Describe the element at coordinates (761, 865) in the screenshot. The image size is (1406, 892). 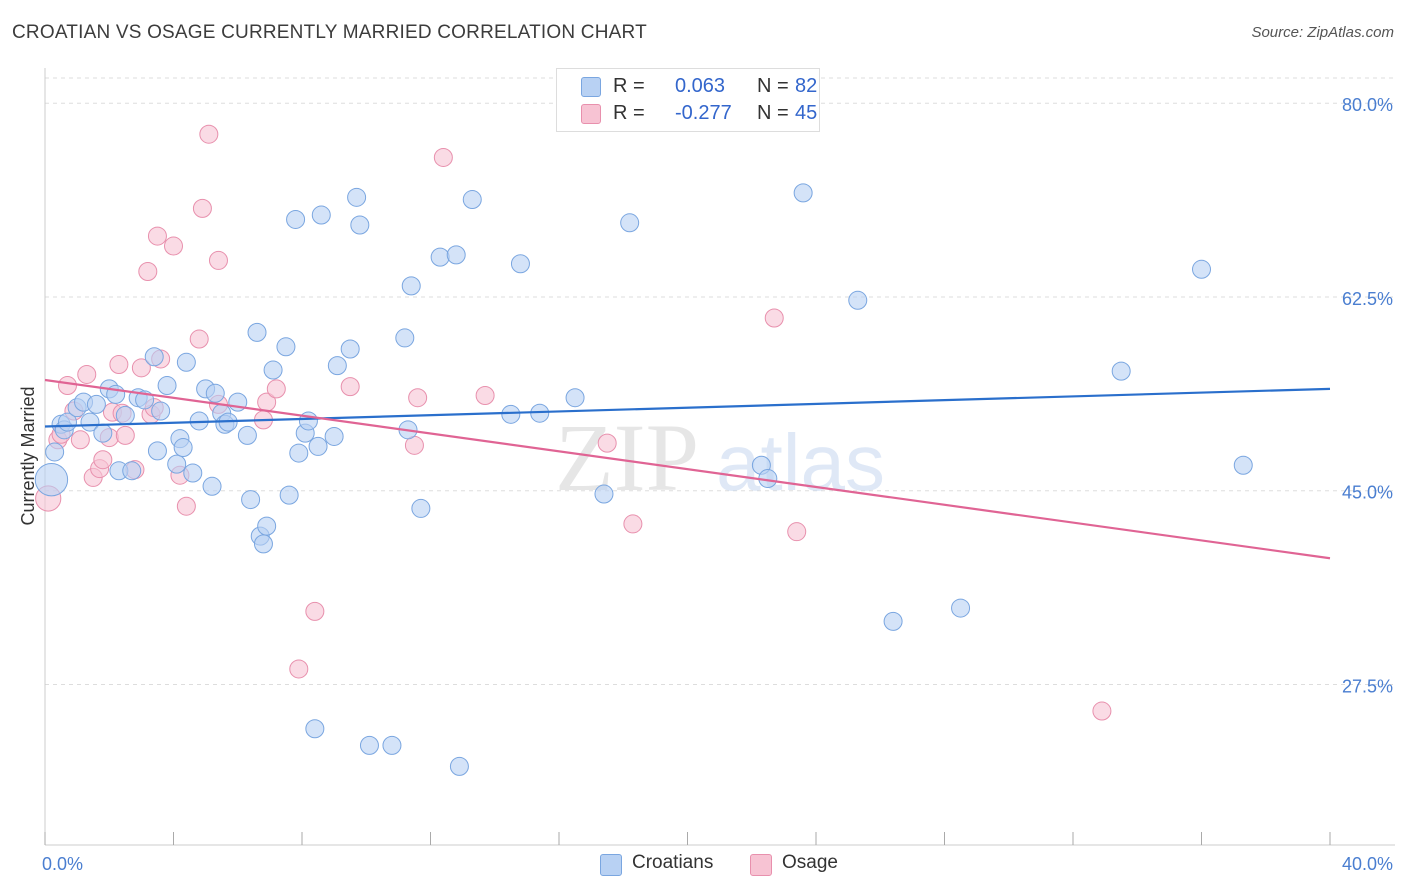
I see `osage-legend-swatch` at that location.